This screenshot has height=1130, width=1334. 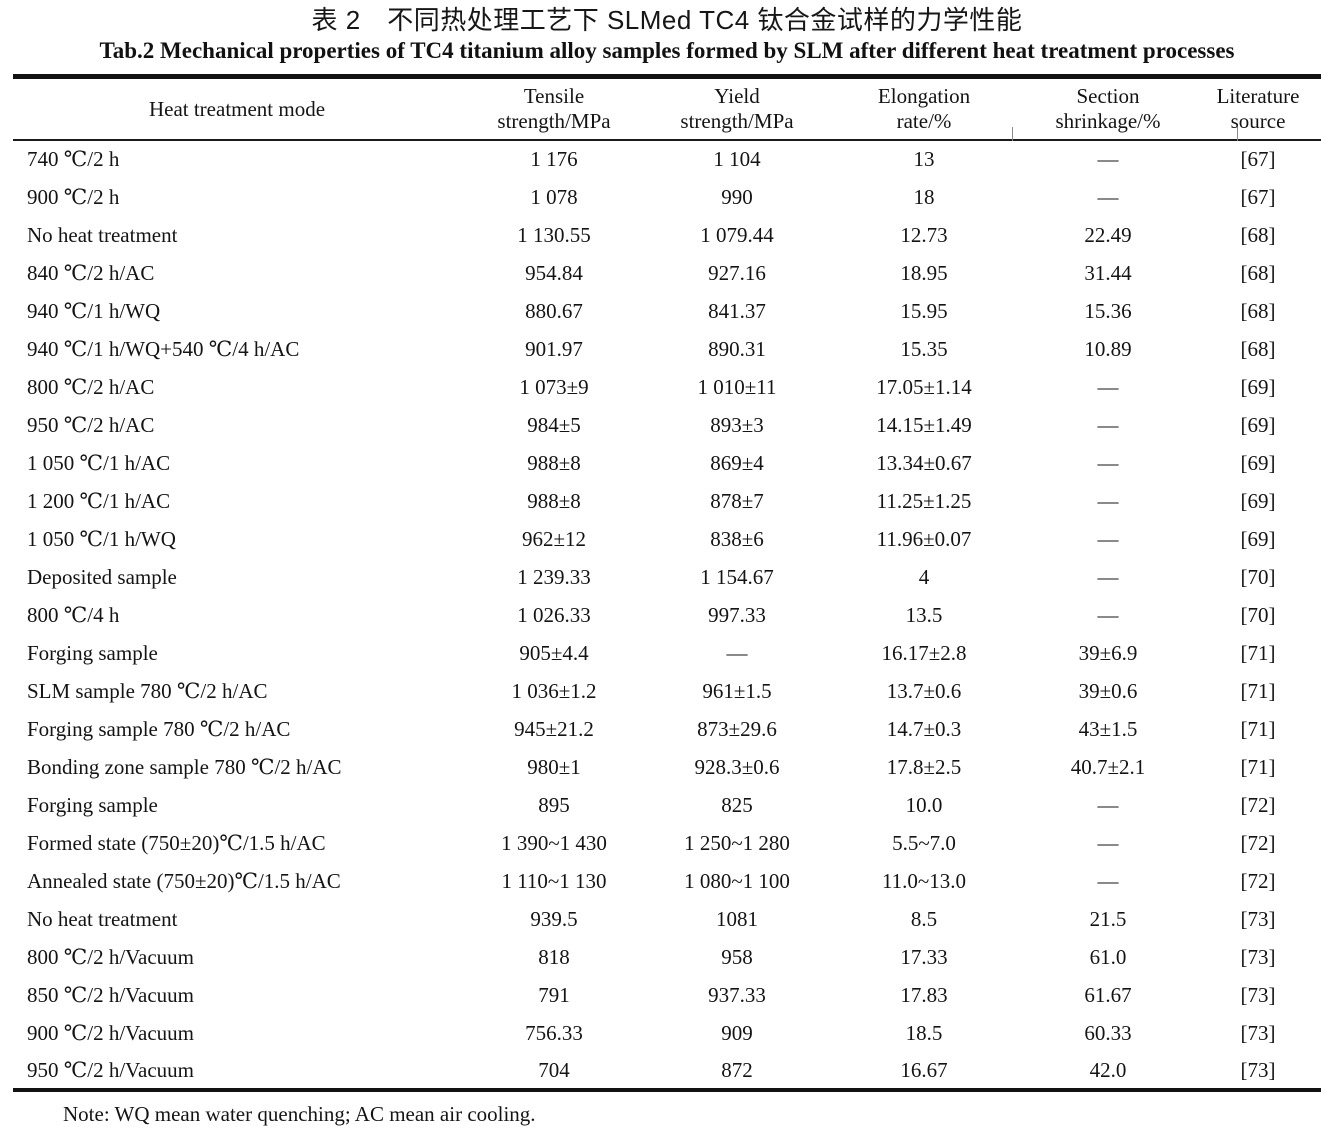 What do you see at coordinates (1108, 728) in the screenshot?
I see `cell-section-shrinkage: 43±1.5` at bounding box center [1108, 728].